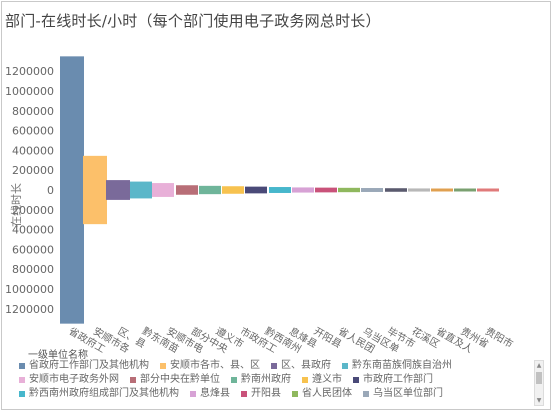  What do you see at coordinates (266, 379) in the screenshot?
I see `legend-label: 黔南州政府` at bounding box center [266, 379].